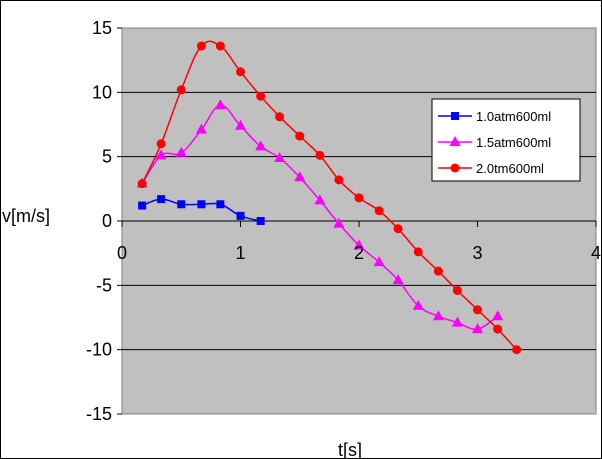  Describe the element at coordinates (99, 350) in the screenshot. I see `y-tick-label: -10` at that location.